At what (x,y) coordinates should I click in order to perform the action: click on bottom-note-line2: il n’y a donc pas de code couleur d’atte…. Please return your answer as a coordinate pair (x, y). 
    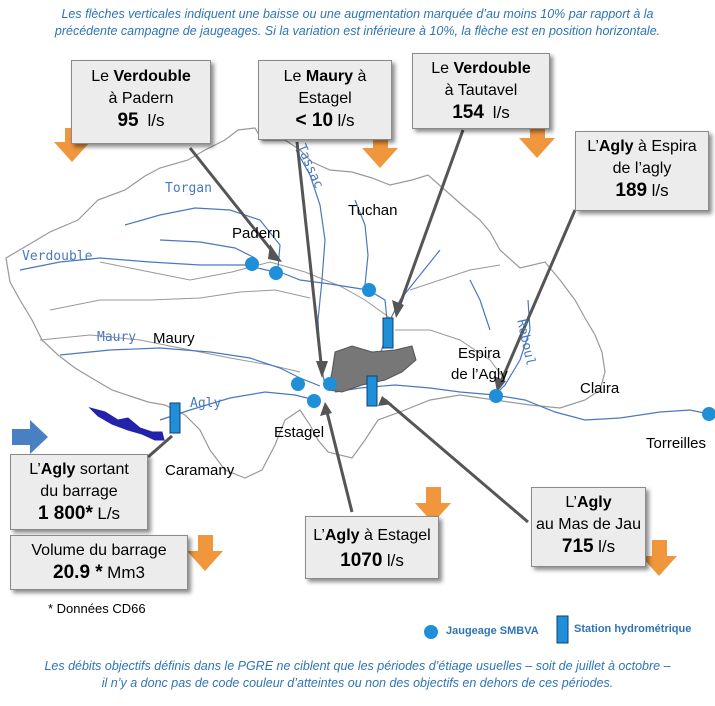
    Looking at the image, I should click on (357, 683).